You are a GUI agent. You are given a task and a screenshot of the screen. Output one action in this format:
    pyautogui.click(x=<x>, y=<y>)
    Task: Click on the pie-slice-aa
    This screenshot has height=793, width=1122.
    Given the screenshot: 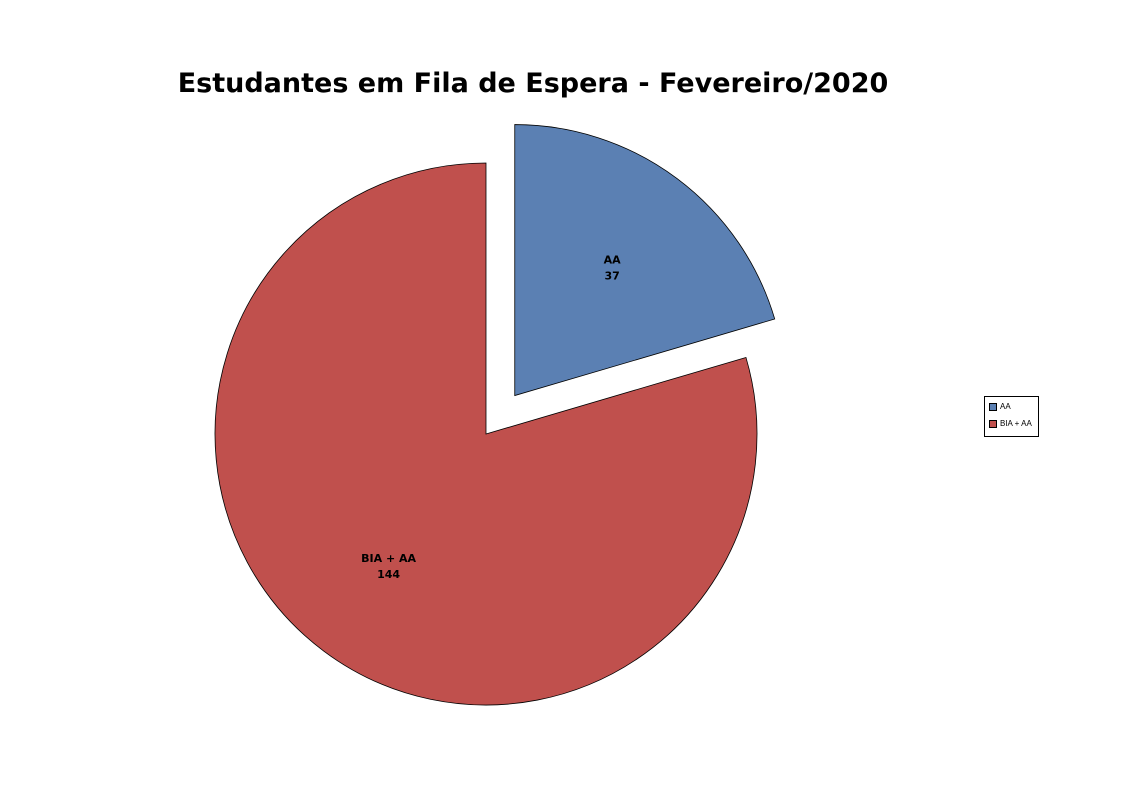 What is the action you would take?
    pyautogui.click(x=645, y=260)
    